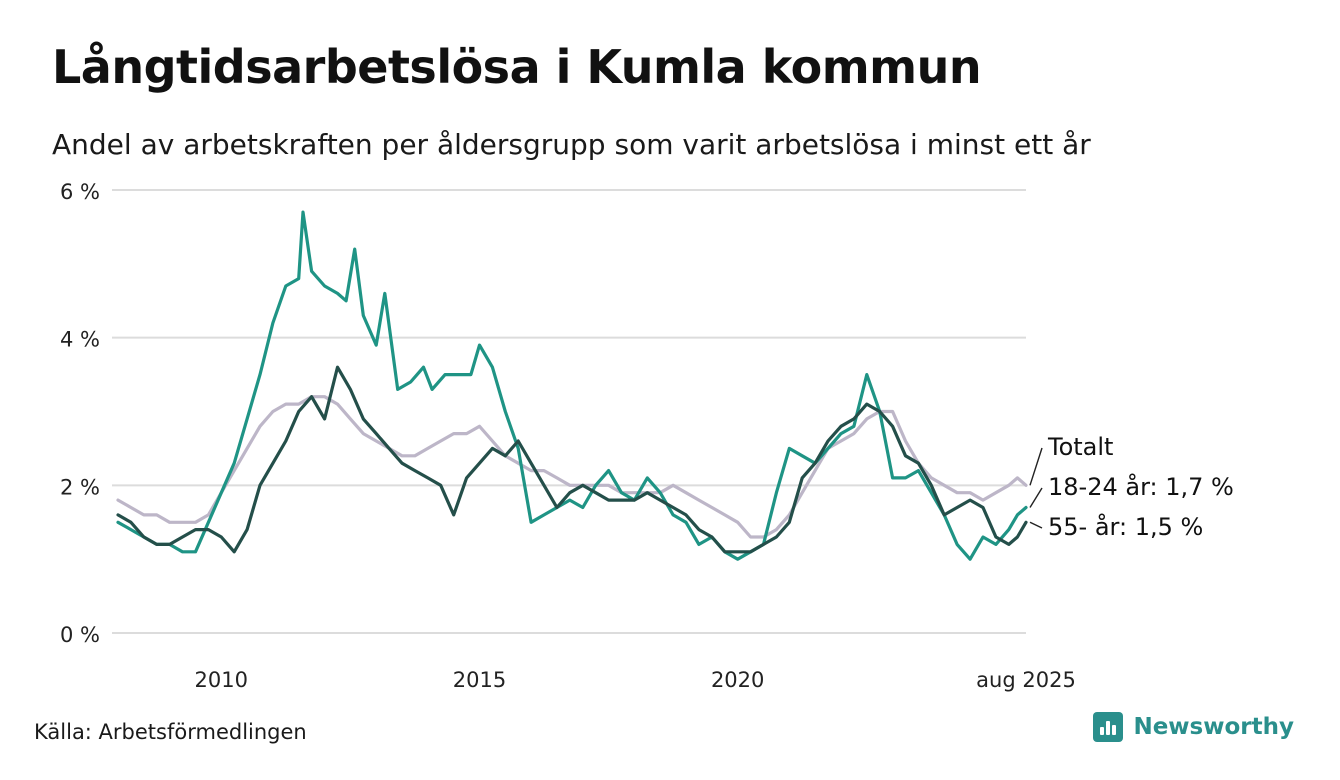  I want to click on series-line, so click(572, 467).